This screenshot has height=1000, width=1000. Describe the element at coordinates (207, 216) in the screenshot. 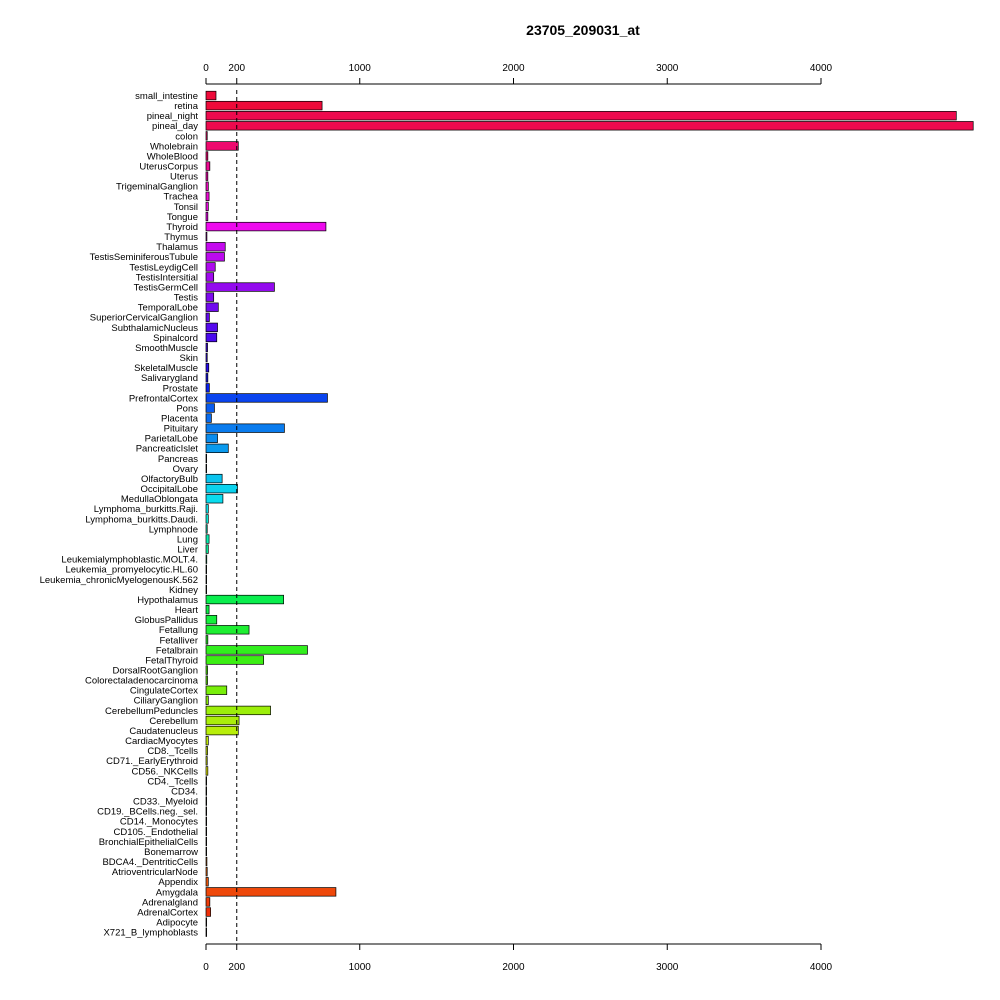

I see `bar-Tongue` at that location.